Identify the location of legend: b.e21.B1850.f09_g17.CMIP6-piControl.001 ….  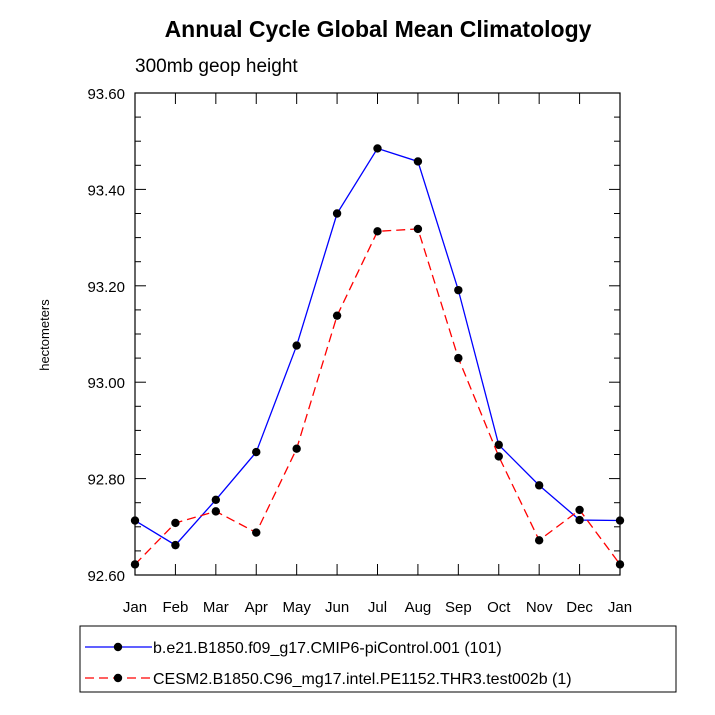
(378, 659).